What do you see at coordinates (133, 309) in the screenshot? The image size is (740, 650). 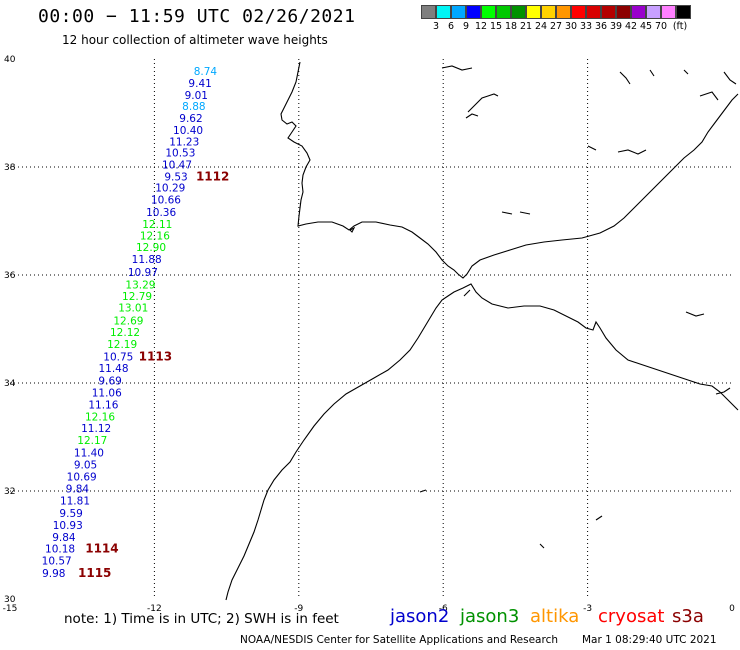 I see `wave-height-value: 13.01` at bounding box center [133, 309].